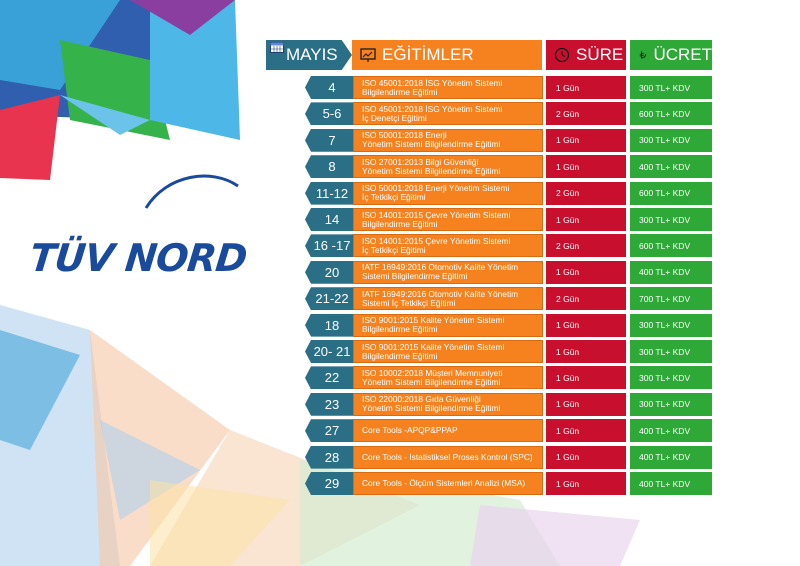  I want to click on day-cell: 5-6, so click(330, 114).